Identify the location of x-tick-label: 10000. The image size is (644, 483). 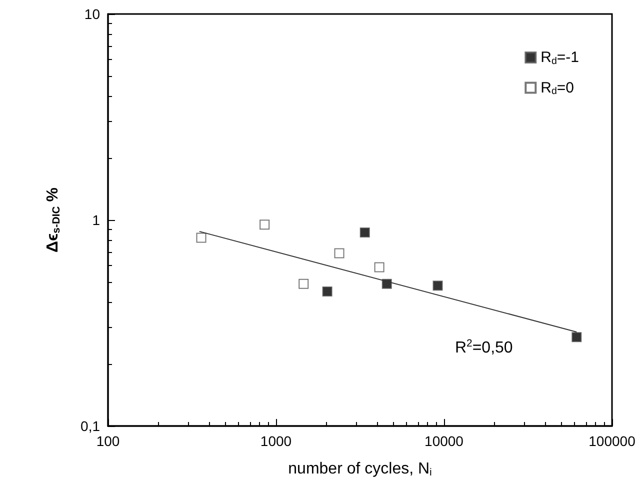
(444, 441).